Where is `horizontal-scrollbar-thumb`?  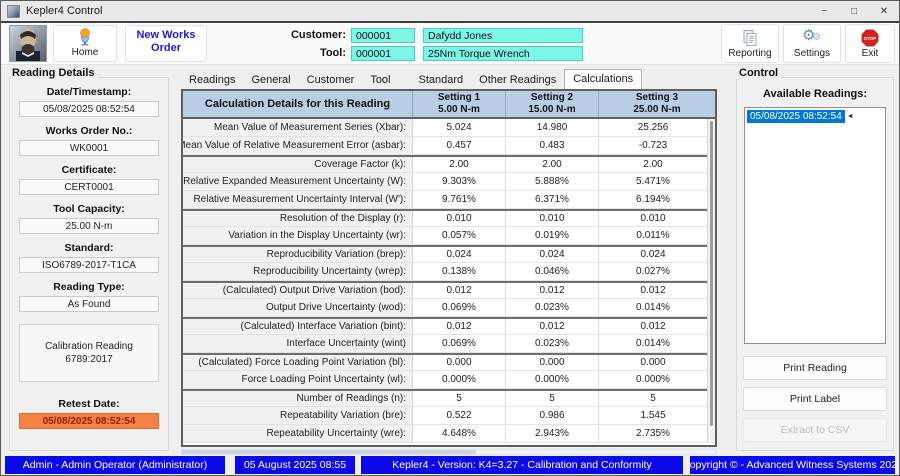 horizontal-scrollbar-thumb is located at coordinates (329, 452).